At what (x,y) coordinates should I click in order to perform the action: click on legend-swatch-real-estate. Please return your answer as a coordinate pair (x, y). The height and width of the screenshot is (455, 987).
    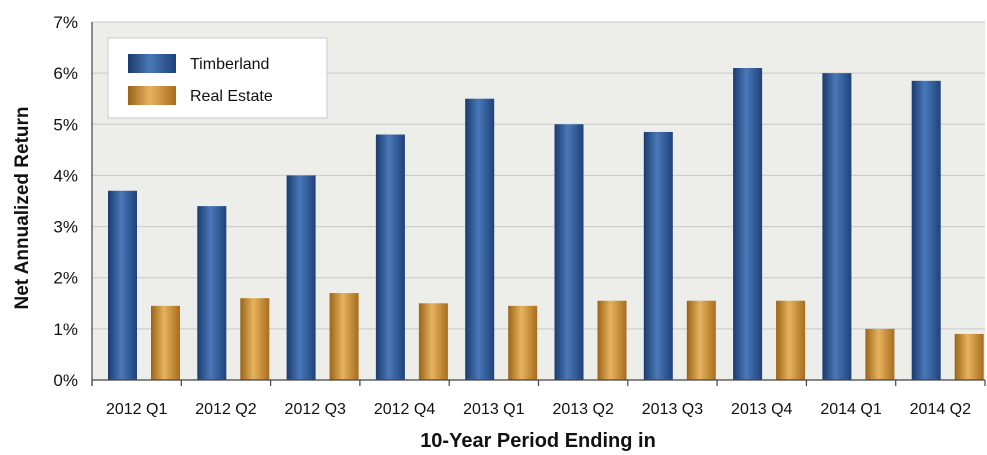
    Looking at the image, I should click on (152, 95).